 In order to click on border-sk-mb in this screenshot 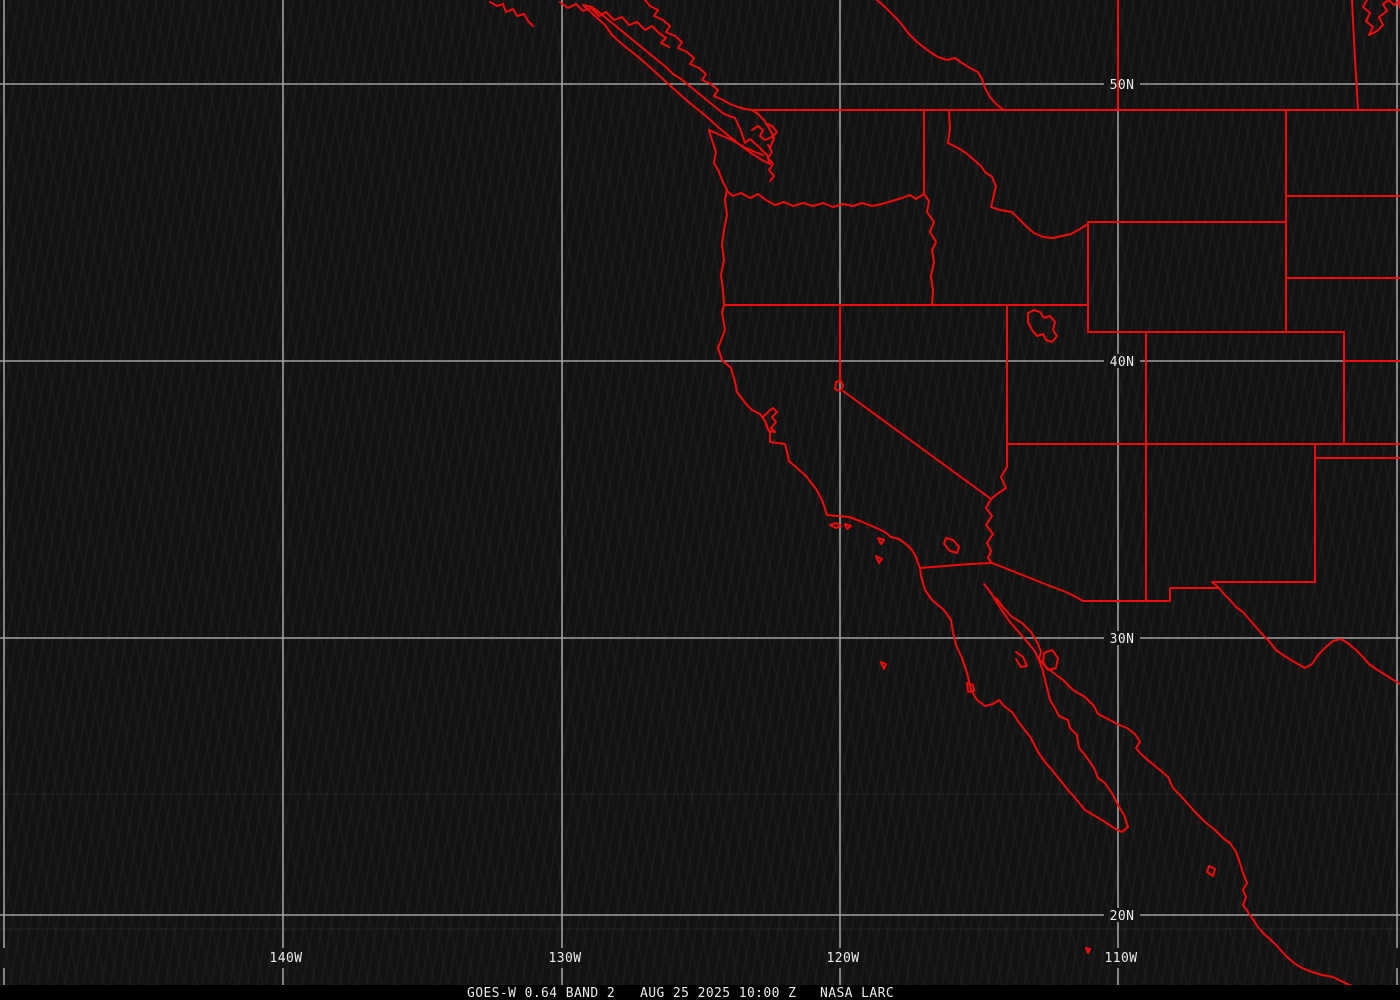, I will do `click(1355, 55)`.